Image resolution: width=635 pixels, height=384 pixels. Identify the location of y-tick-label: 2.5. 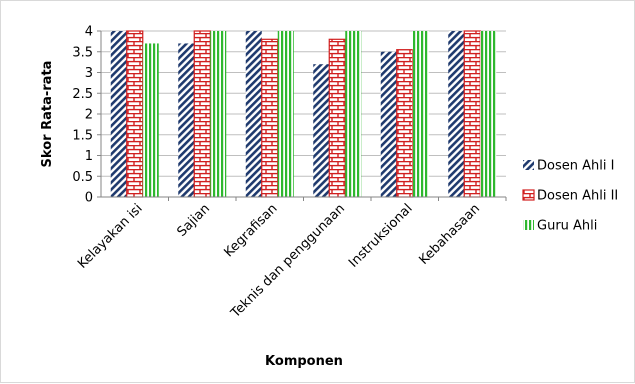
(82, 94).